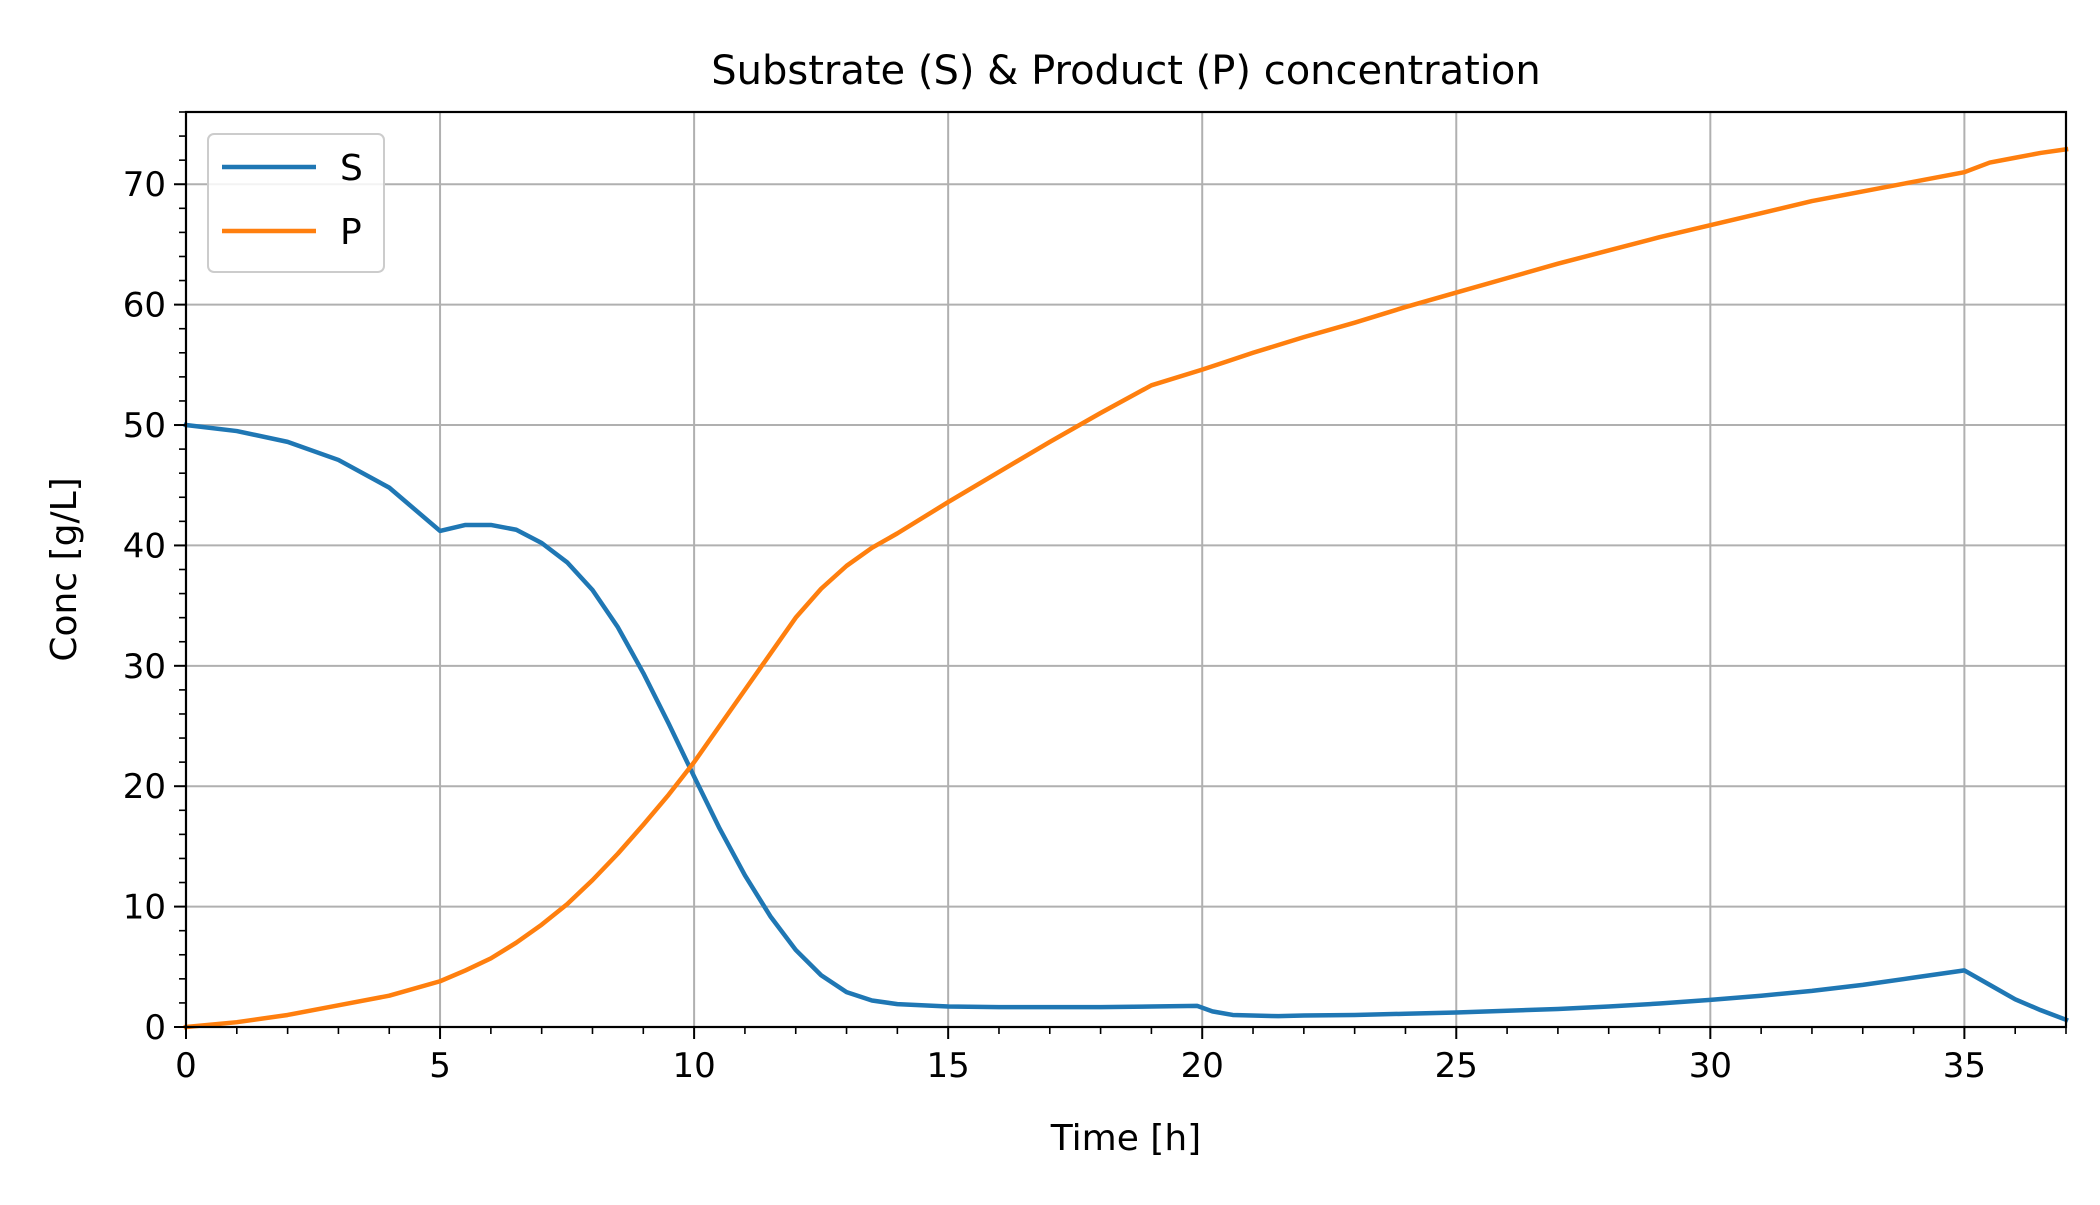  What do you see at coordinates (144, 546) in the screenshot?
I see `y-tick-label: 40` at bounding box center [144, 546].